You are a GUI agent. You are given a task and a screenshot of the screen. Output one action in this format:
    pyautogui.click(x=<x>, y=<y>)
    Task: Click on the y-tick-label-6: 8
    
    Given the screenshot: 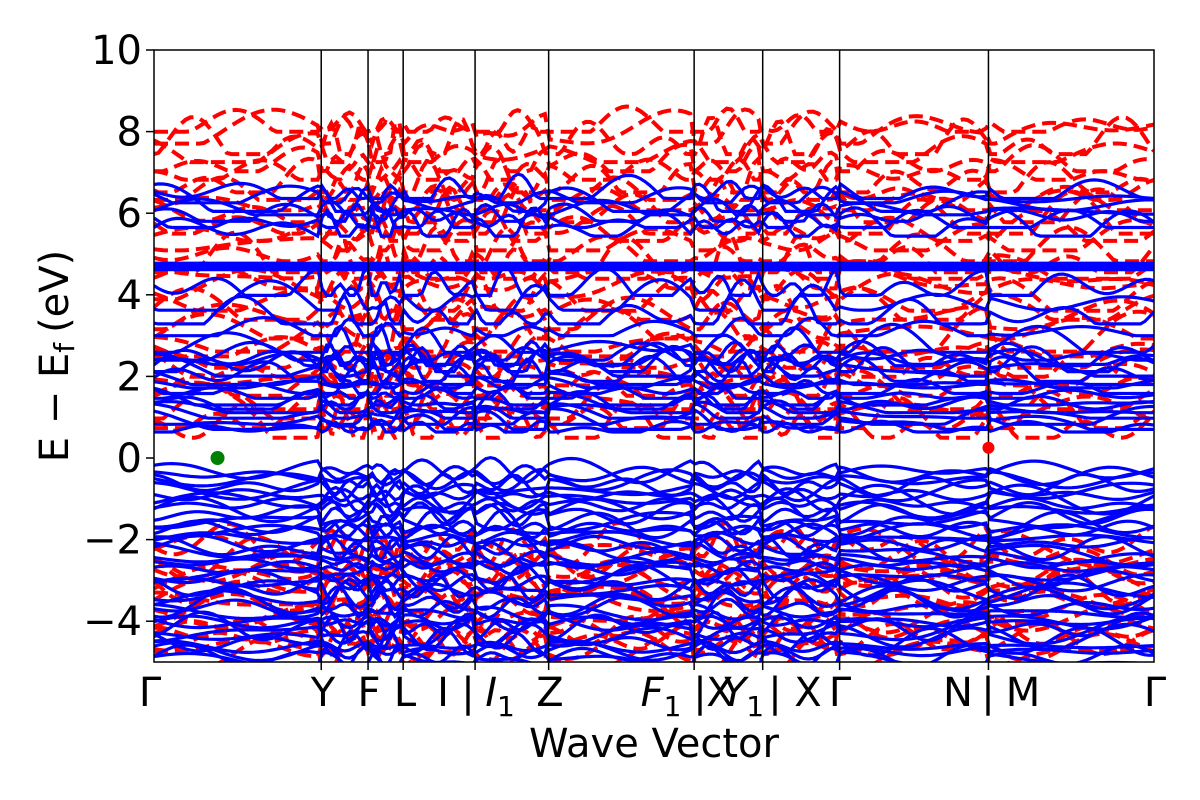 What is the action you would take?
    pyautogui.click(x=129, y=133)
    